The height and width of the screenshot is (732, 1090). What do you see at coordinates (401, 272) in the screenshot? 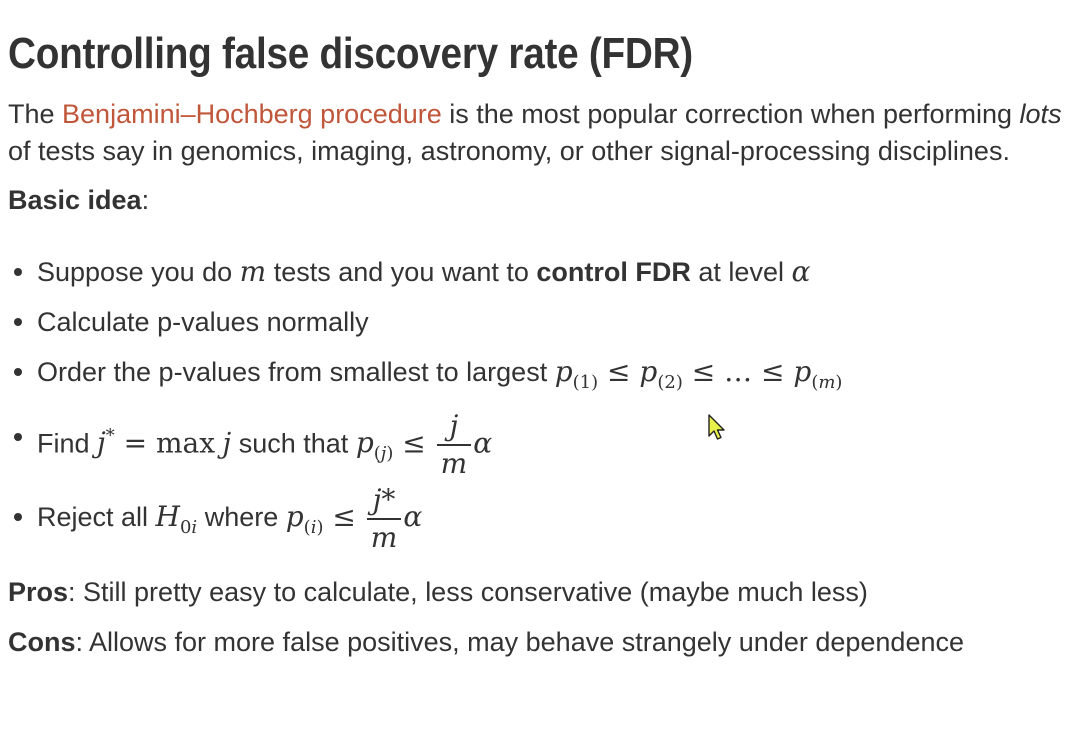
I see `step-text: tests and you want to` at bounding box center [401, 272].